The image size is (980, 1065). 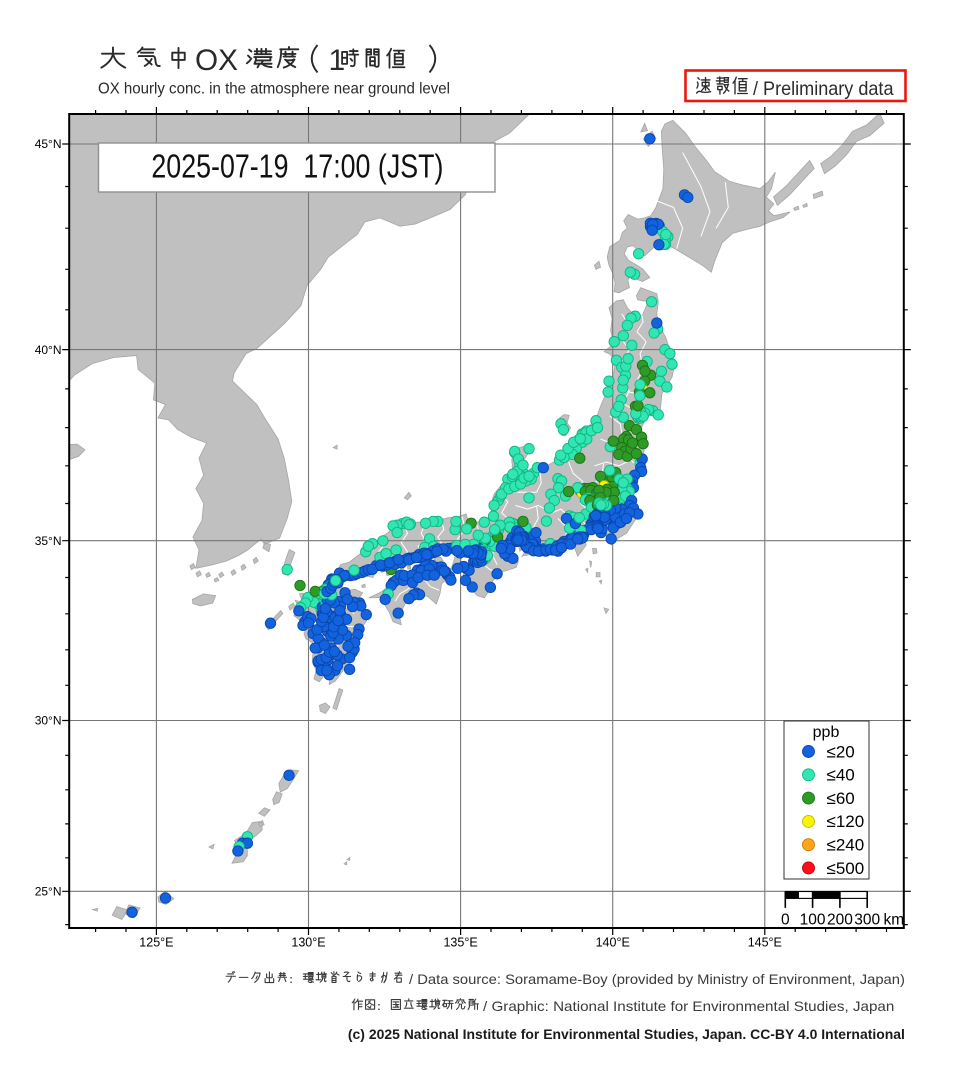 I want to click on svg-text: 45°N, so click(x=48, y=144).